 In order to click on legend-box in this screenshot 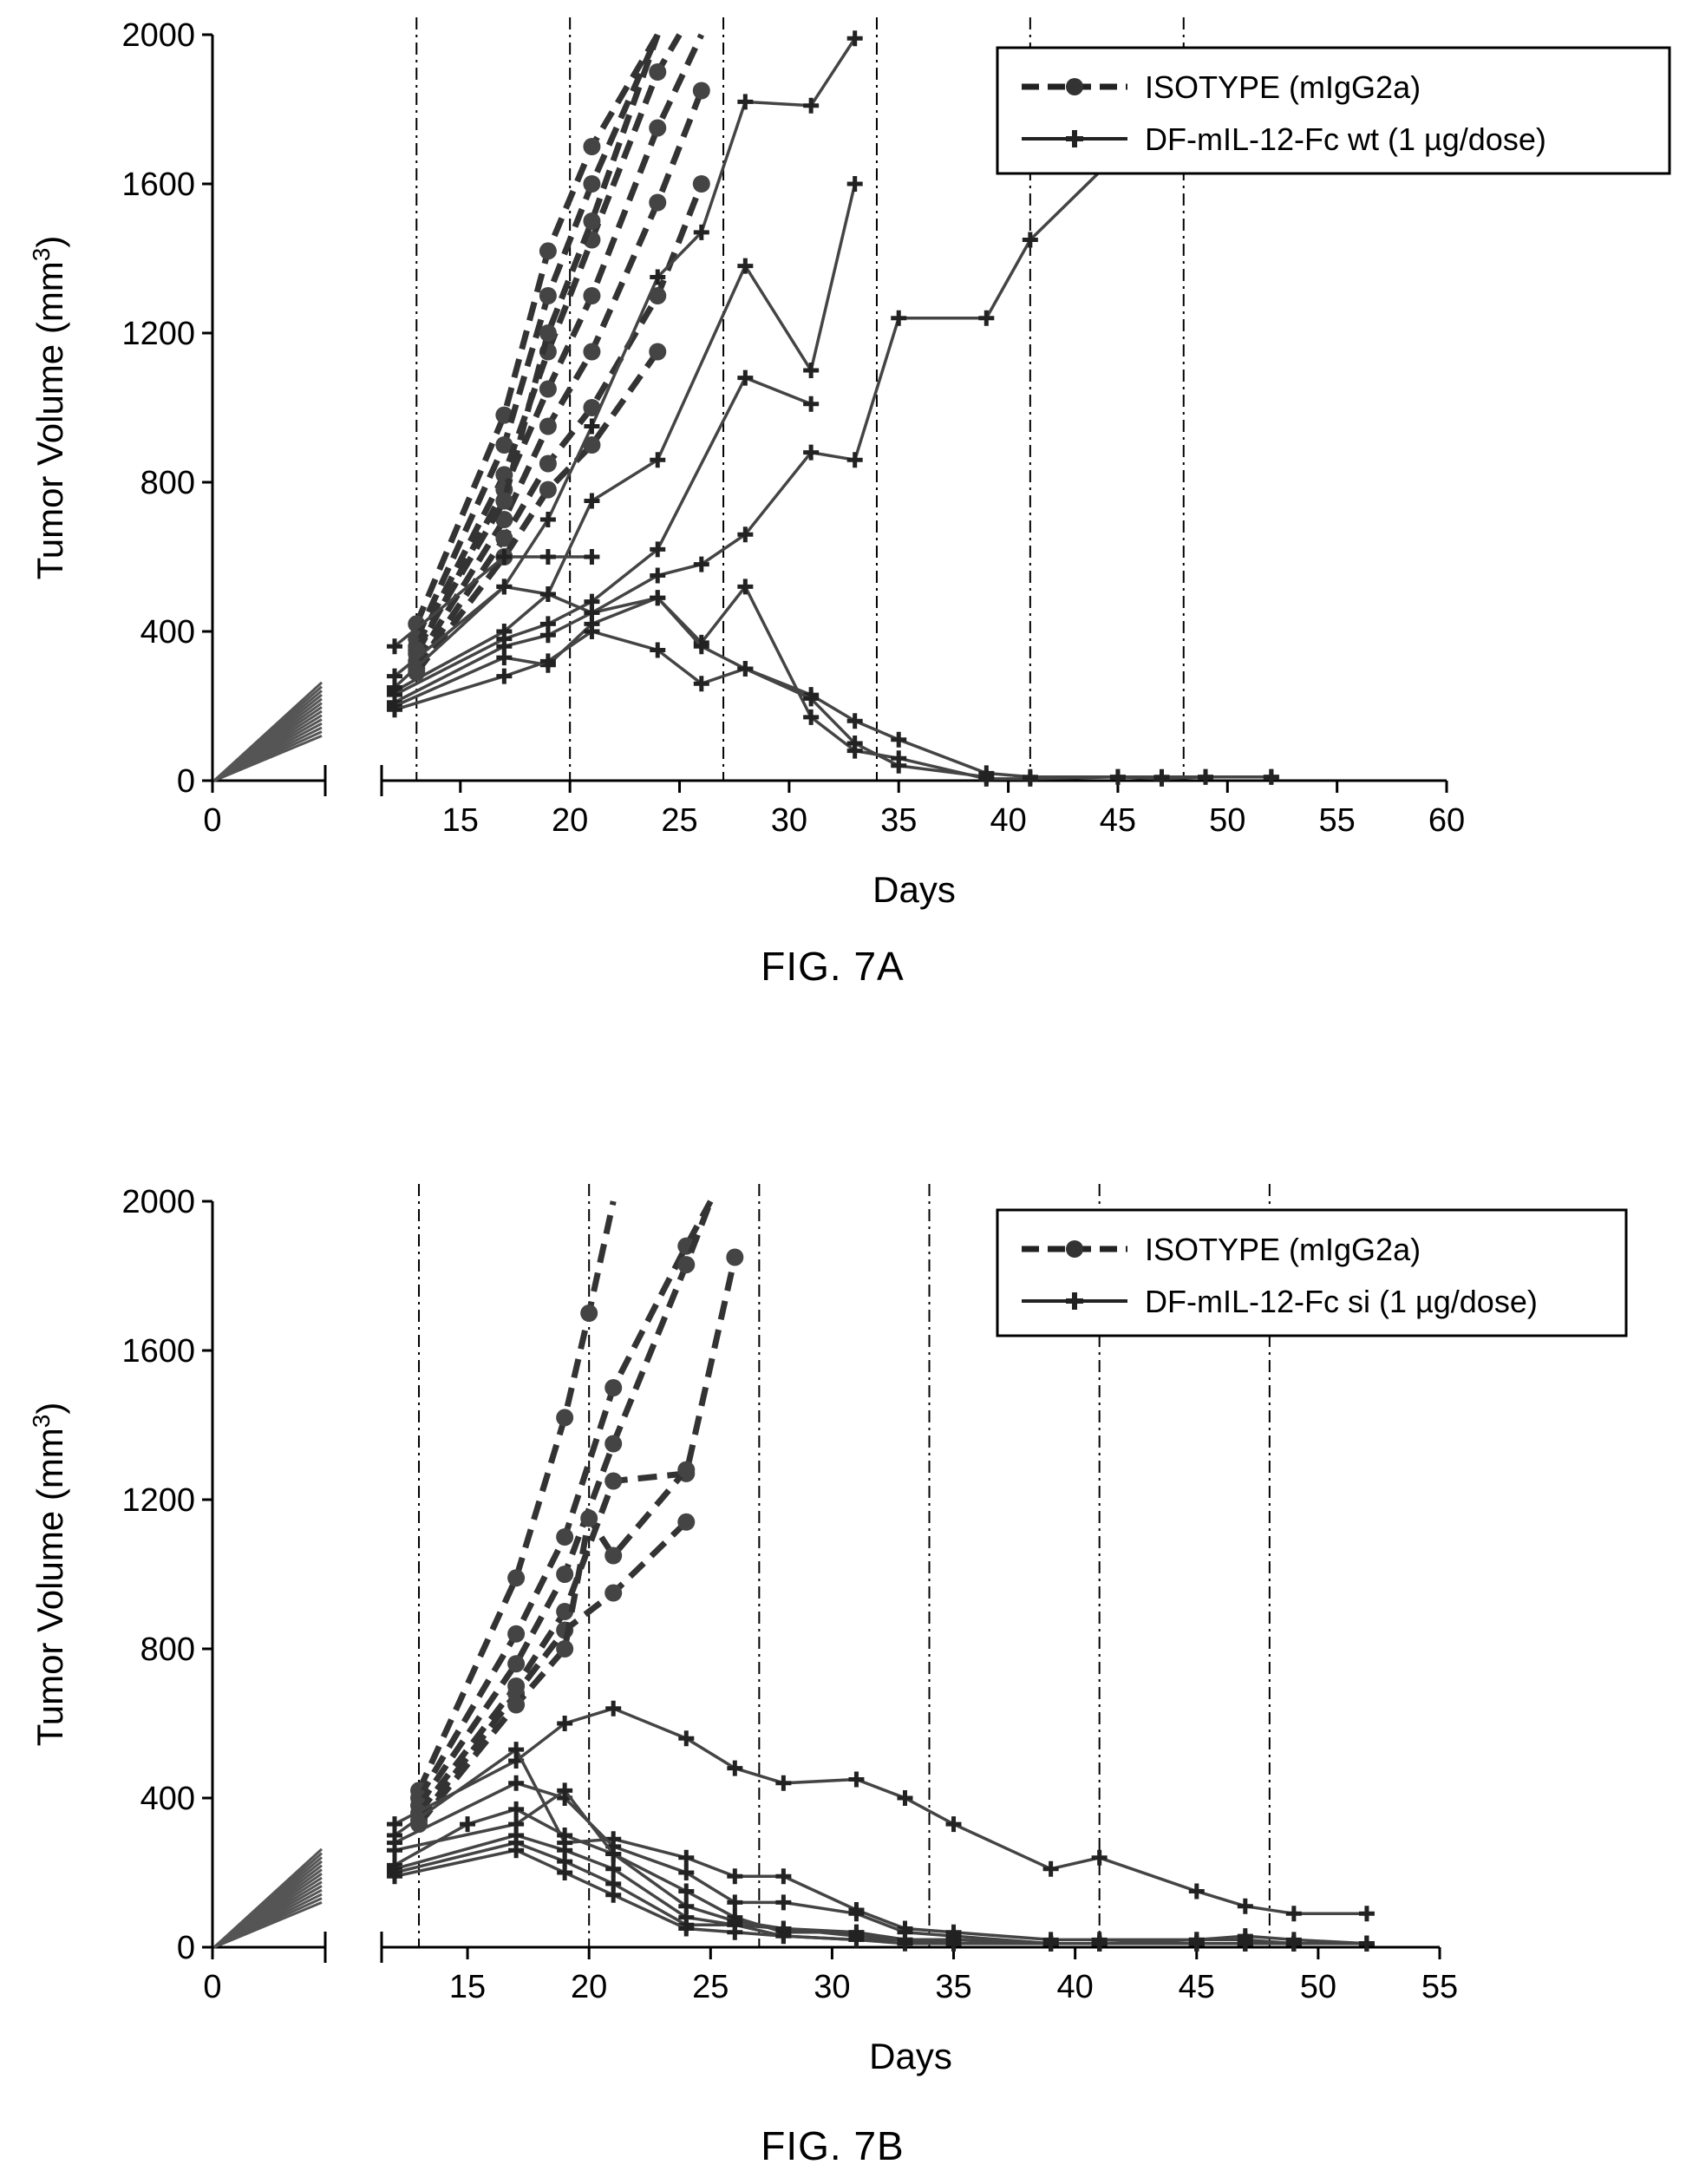, I will do `click(1312, 1272)`.